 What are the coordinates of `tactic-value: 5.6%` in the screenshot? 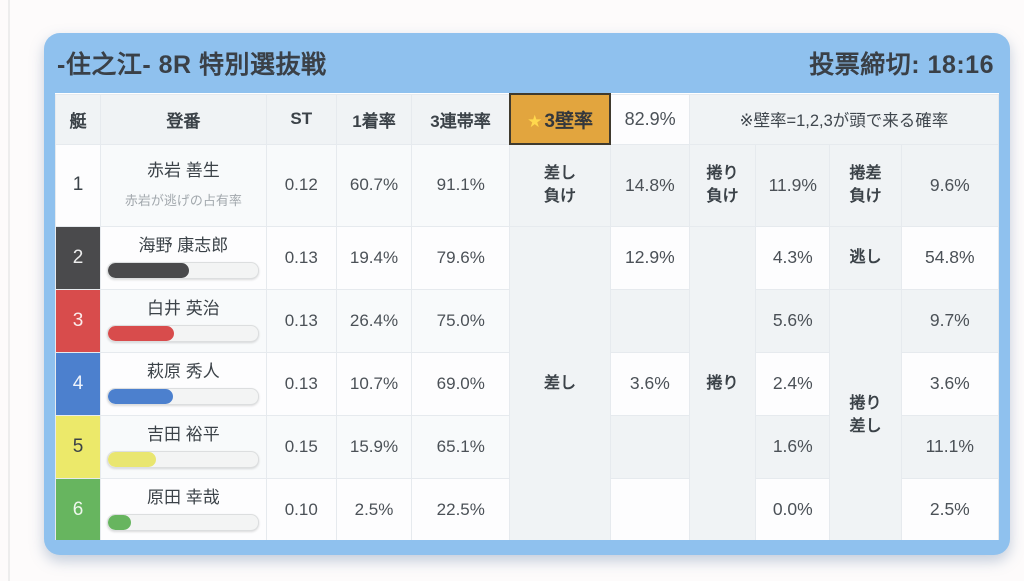 It's located at (793, 320).